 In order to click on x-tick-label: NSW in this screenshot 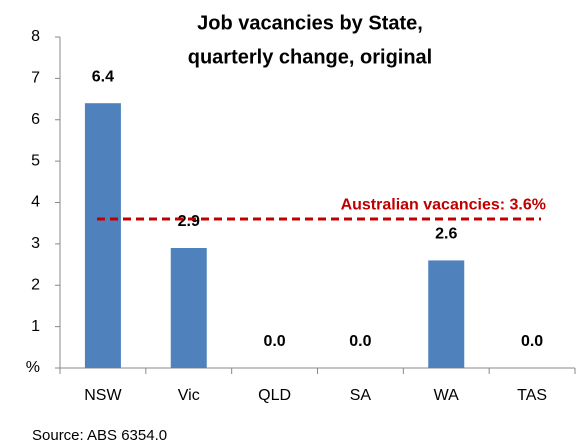, I will do `click(103, 395)`.